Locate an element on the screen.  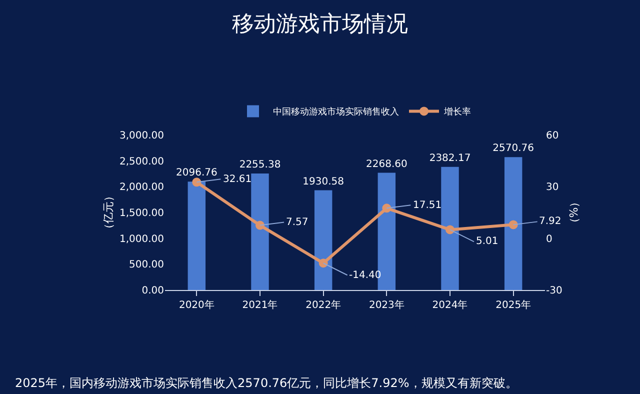
data-label: 7.57 is located at coordinates (297, 222).